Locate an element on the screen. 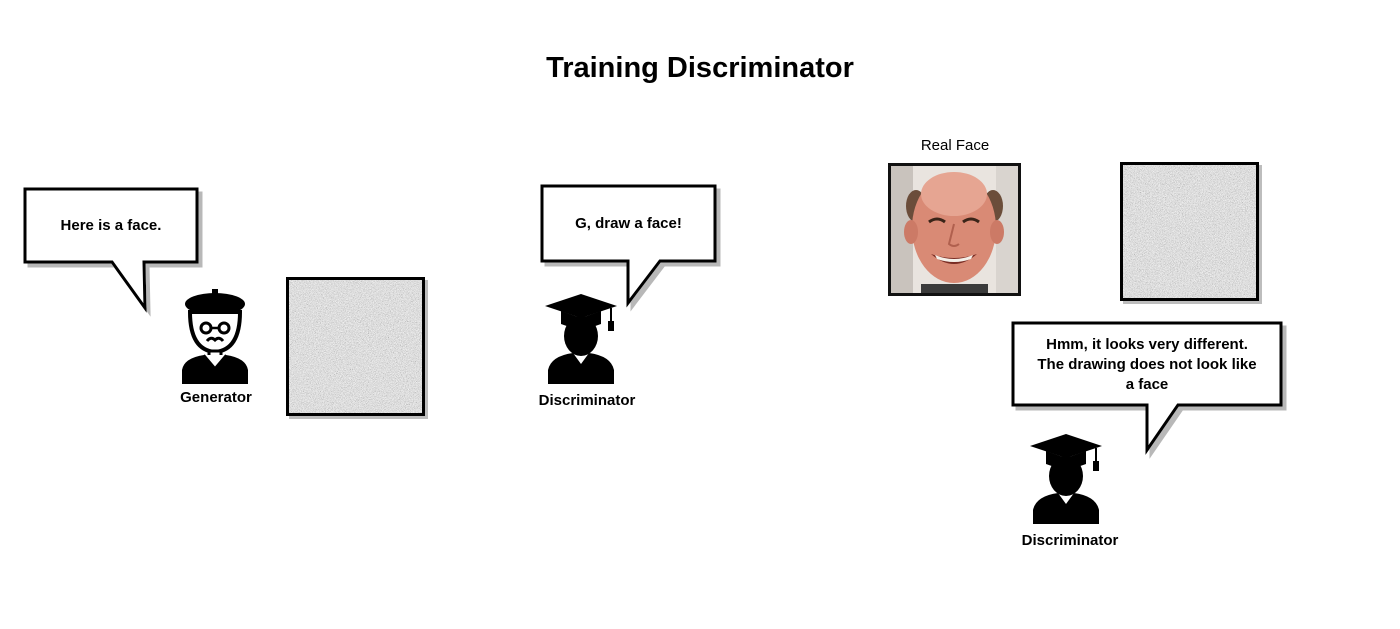 This screenshot has width=1400, height=629. discriminator-request-speech-text: G, draw a face! is located at coordinates (628, 223).